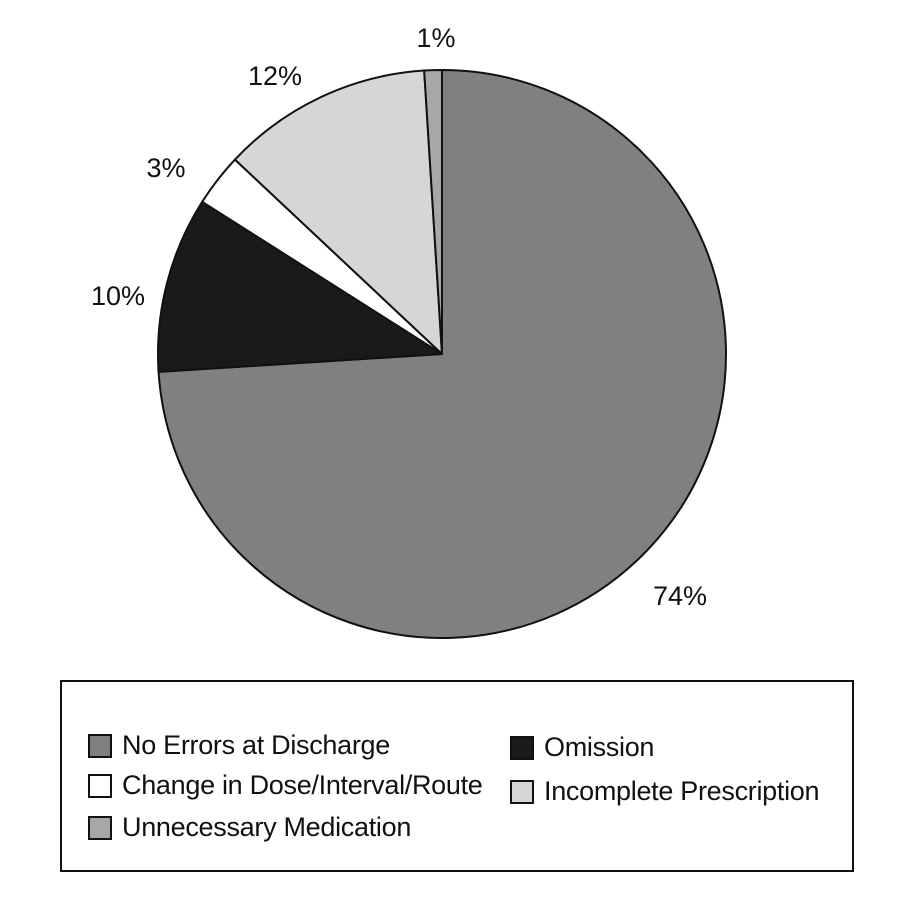  I want to click on legend-label-no-errors: No Errors at Discharge, so click(256, 745).